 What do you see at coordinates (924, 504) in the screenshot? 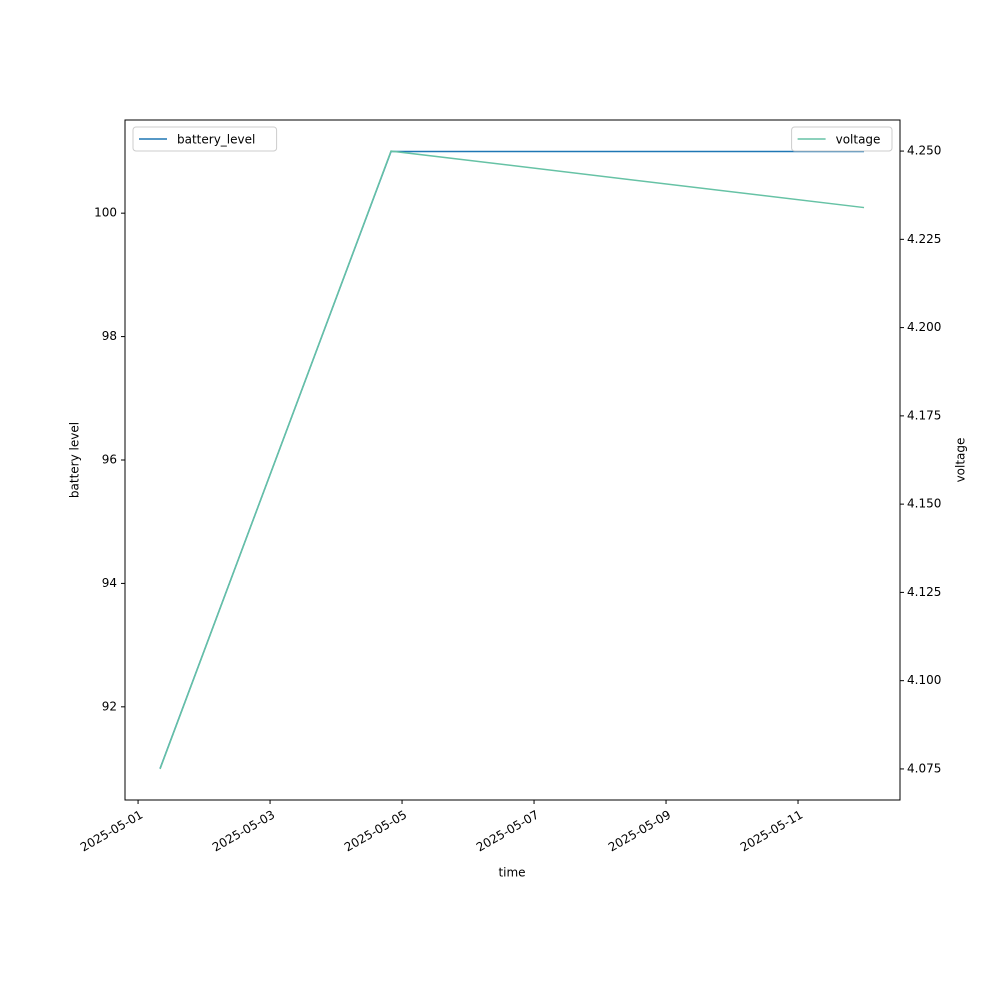
I see `y2-tick-label: 4.150` at bounding box center [924, 504].